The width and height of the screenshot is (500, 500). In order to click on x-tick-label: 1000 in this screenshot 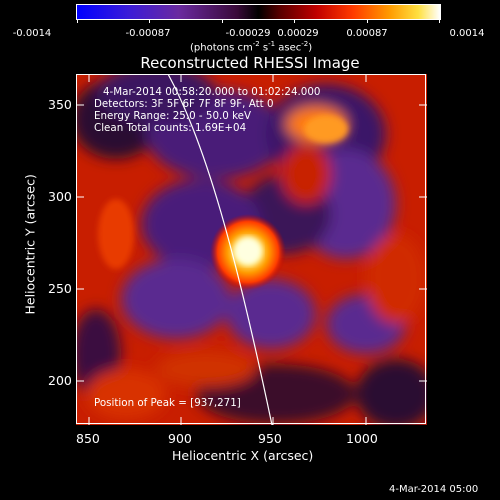, I will do `click(362, 438)`.